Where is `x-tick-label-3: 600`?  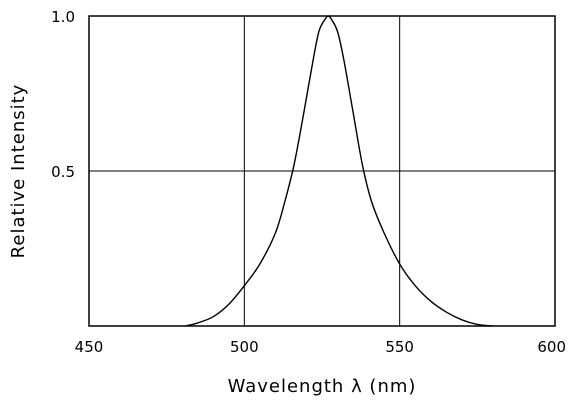
x-tick-label-3: 600 is located at coordinates (551, 347).